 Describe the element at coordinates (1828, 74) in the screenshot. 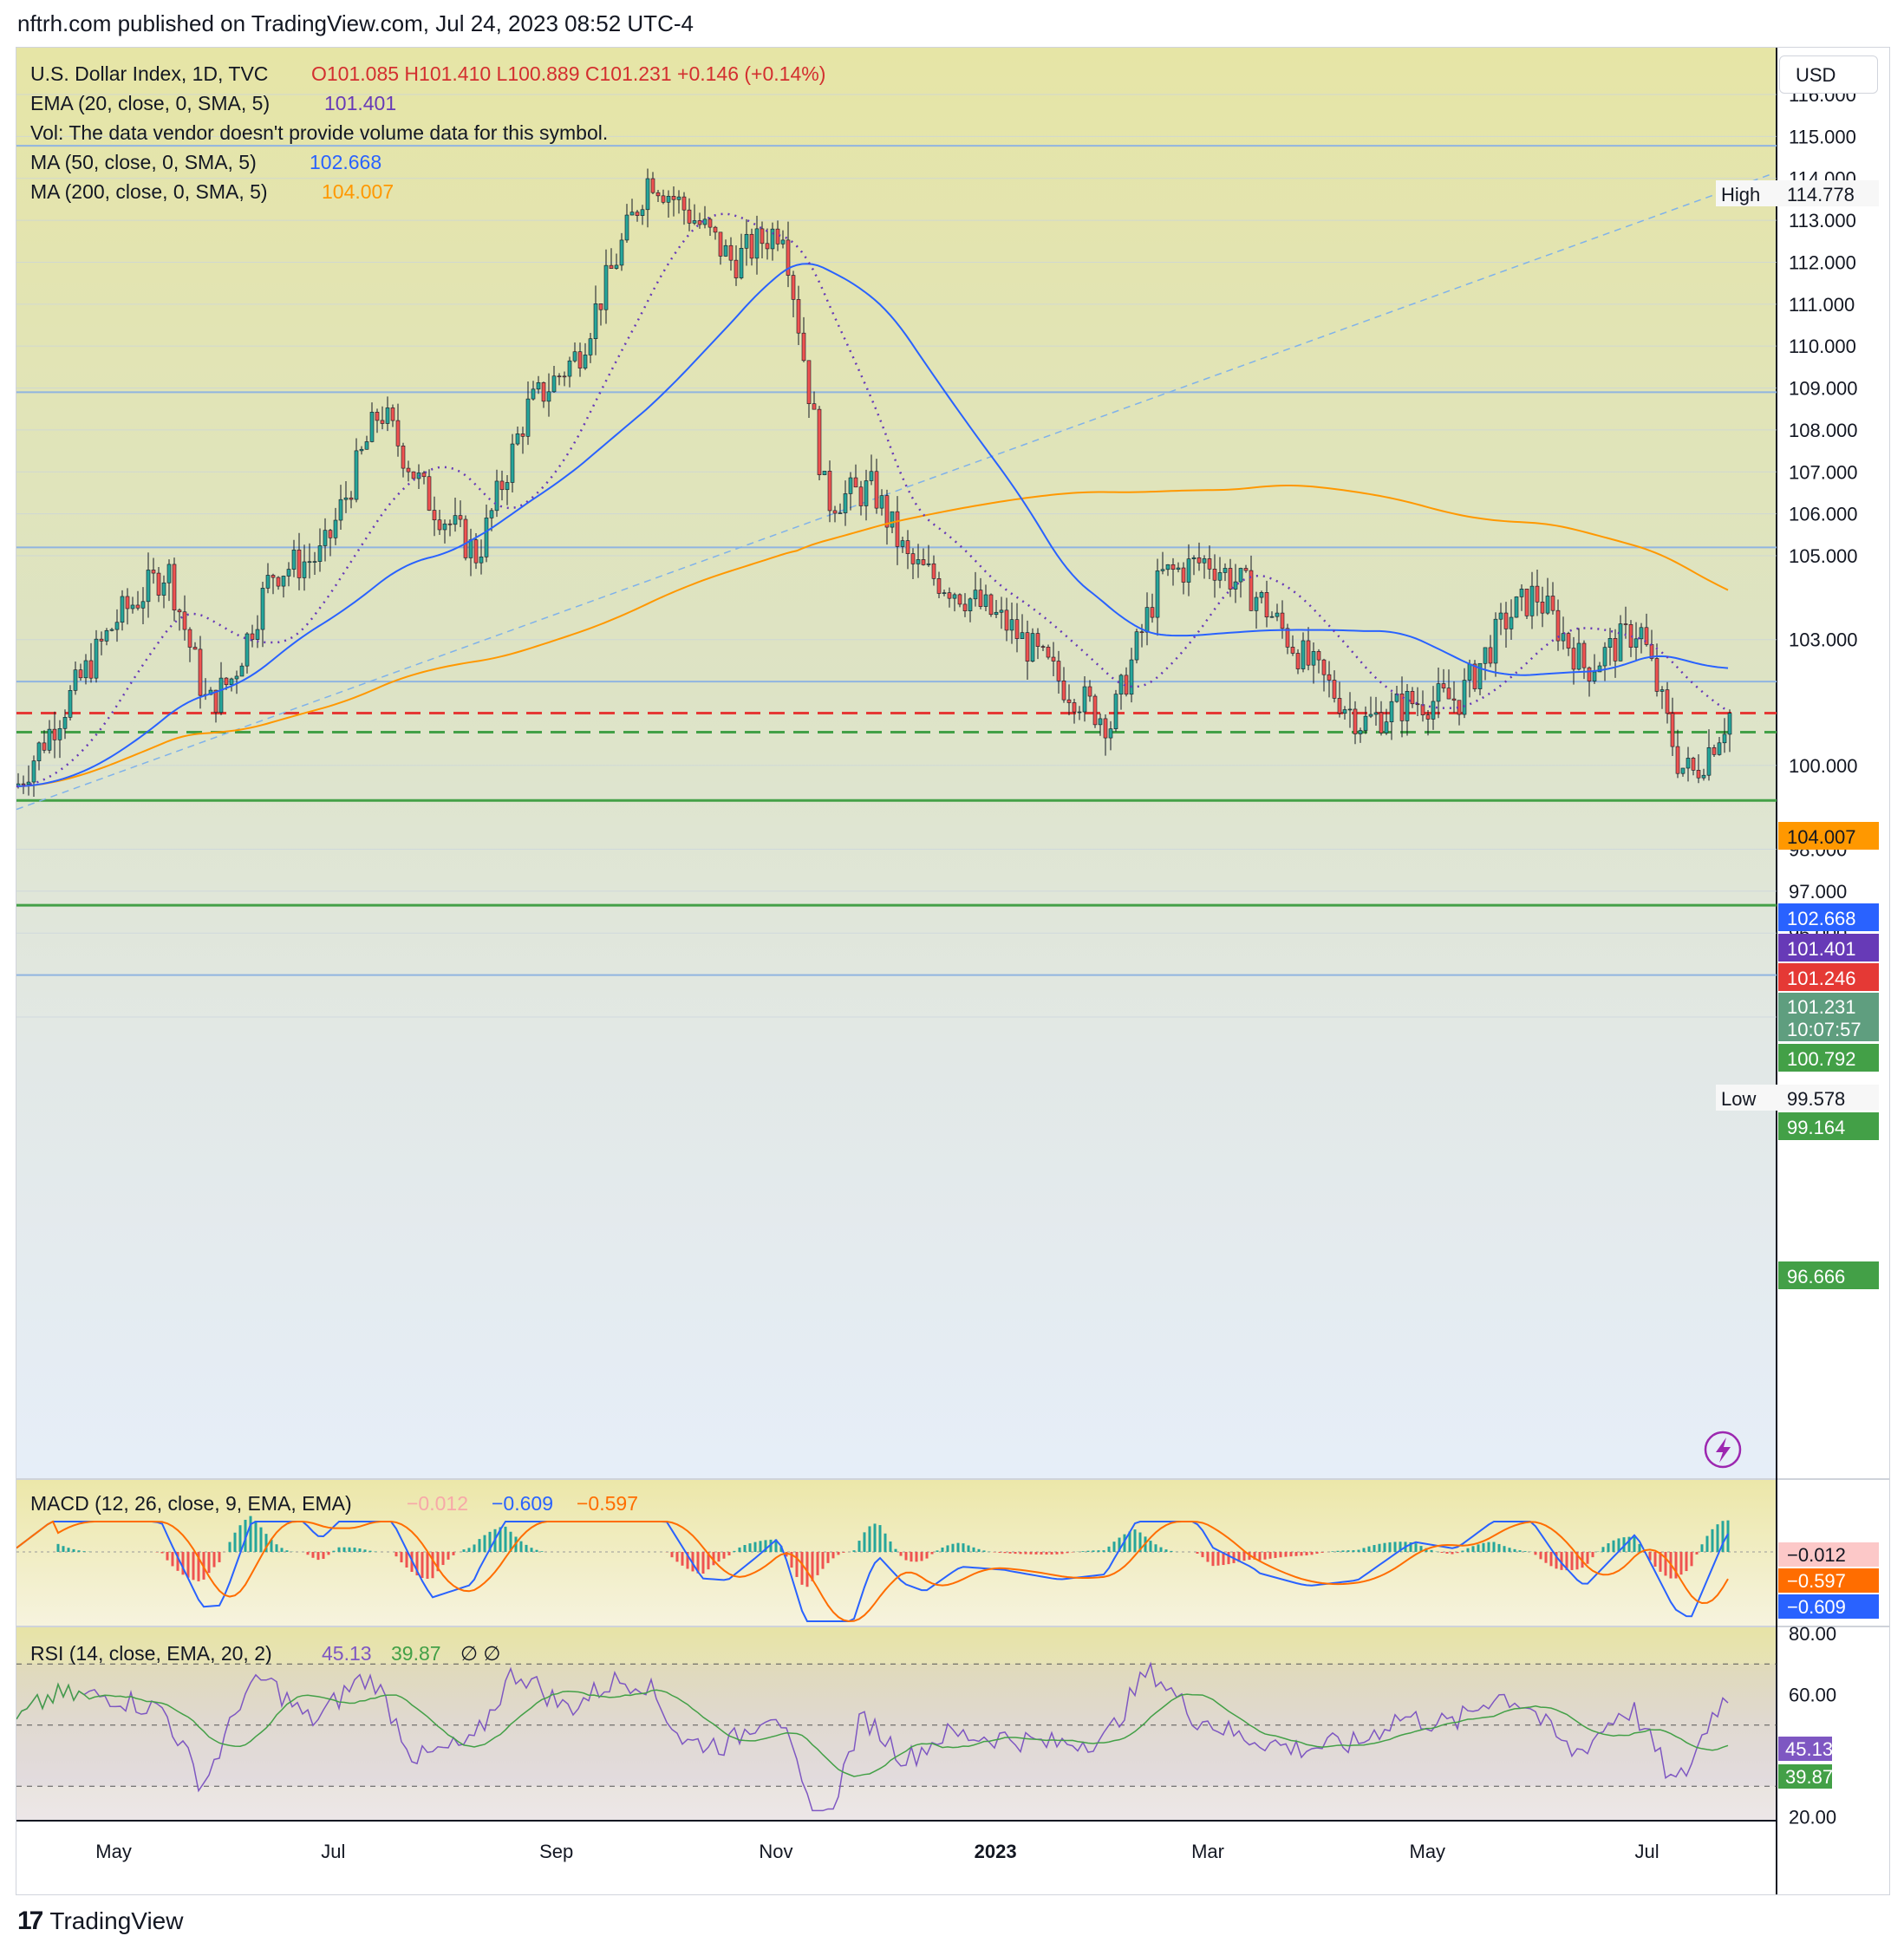

I see `currency-button: USD` at that location.